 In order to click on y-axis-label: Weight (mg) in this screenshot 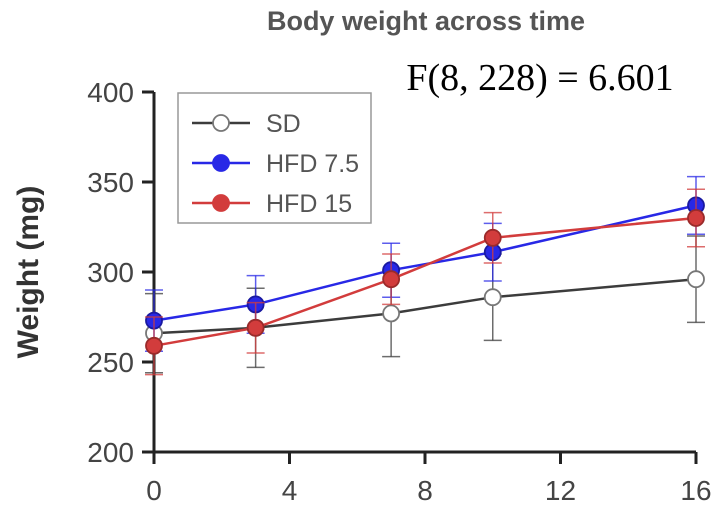, I will do `click(28, 272)`.